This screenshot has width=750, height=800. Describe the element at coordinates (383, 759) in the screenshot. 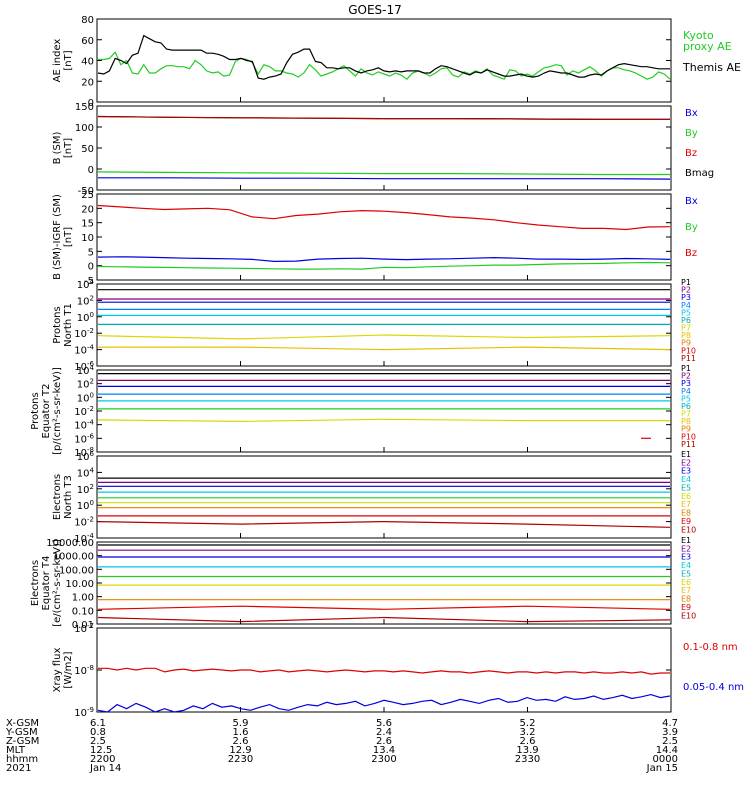

I see `ephemeris-value: 2300` at that location.